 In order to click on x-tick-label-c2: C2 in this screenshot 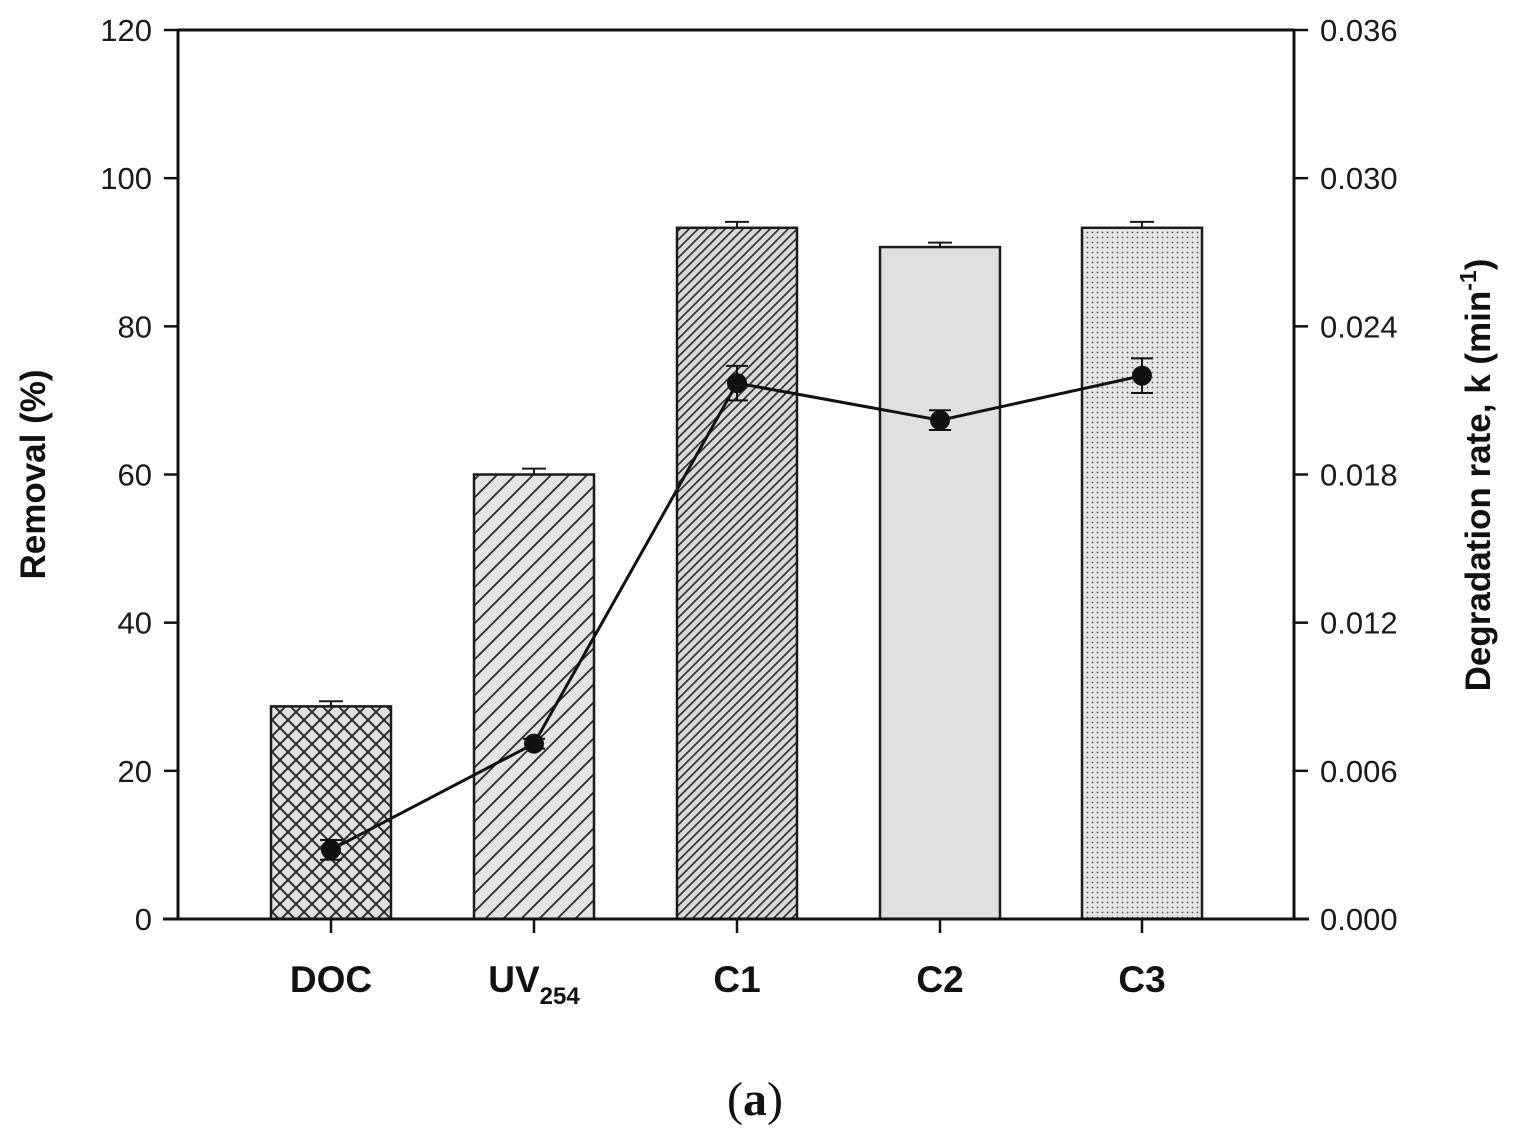, I will do `click(939, 979)`.